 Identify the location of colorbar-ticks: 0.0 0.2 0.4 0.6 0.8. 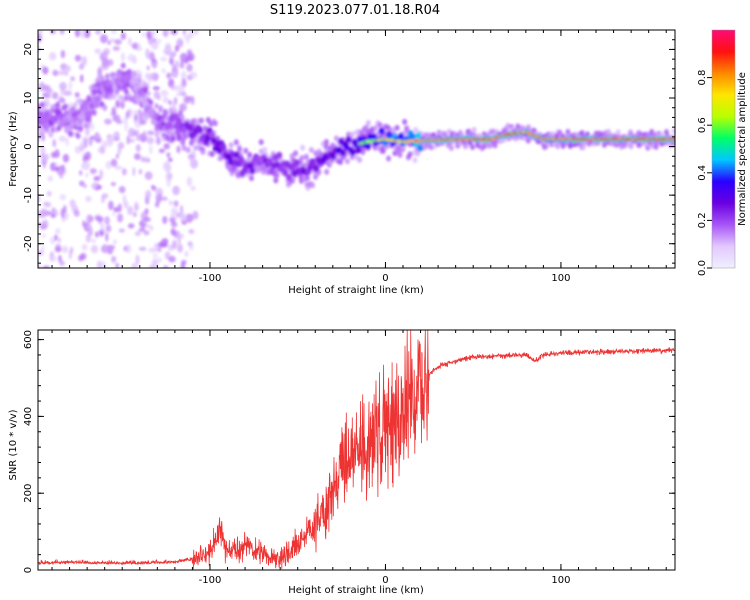
(704, 173).